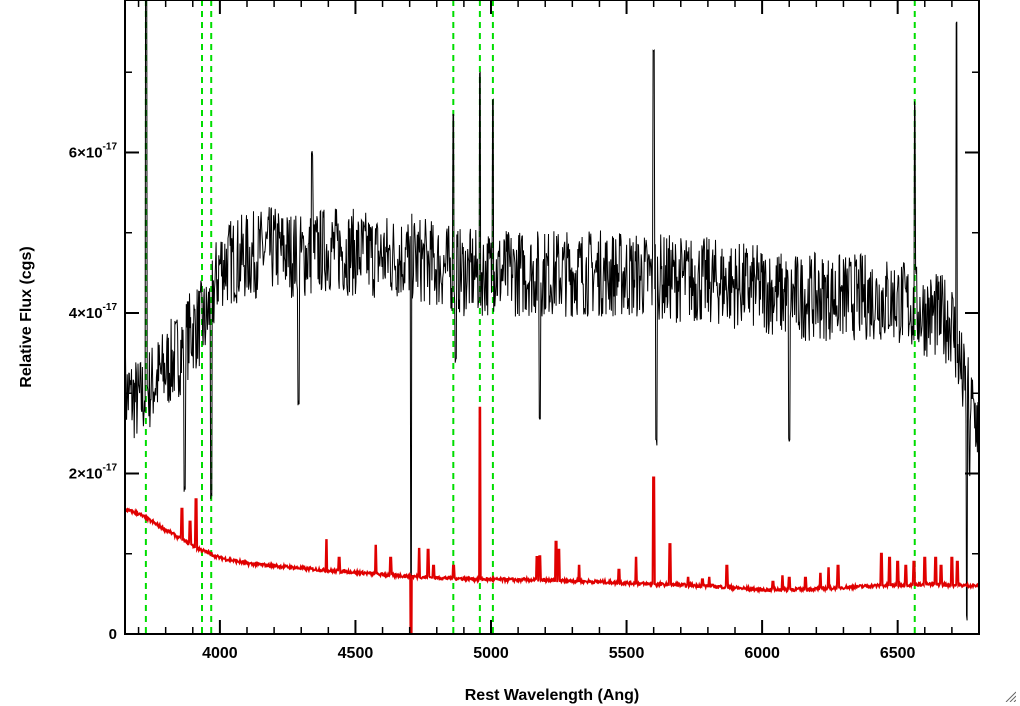 The height and width of the screenshot is (706, 1020). What do you see at coordinates (491, 653) in the screenshot?
I see `x-tick-label: 5000` at bounding box center [491, 653].